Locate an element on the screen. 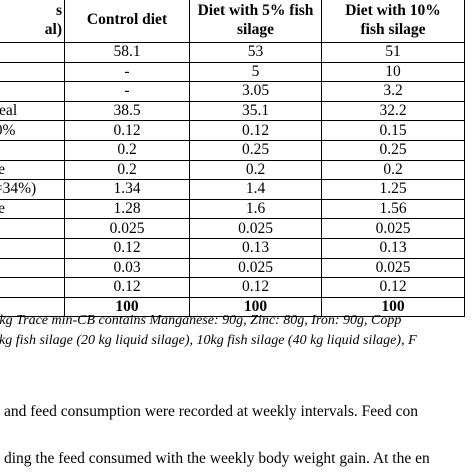  table-row: 0.12 0.12 0.12 is located at coordinates (232, 287).